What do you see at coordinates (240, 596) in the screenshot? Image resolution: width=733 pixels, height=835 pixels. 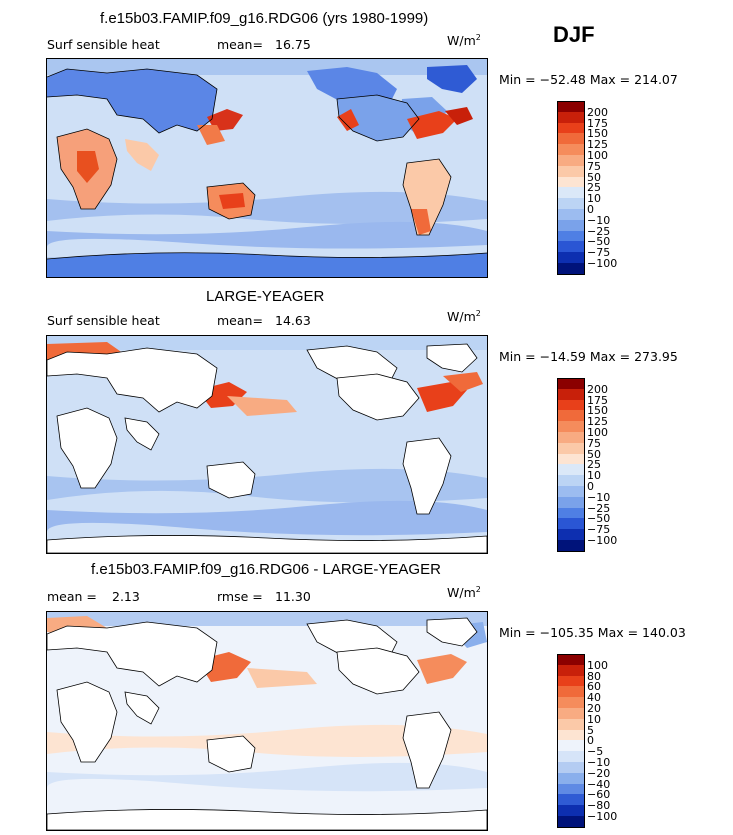 I see `panel-3-rmse-label: rmse =` at bounding box center [240, 596].